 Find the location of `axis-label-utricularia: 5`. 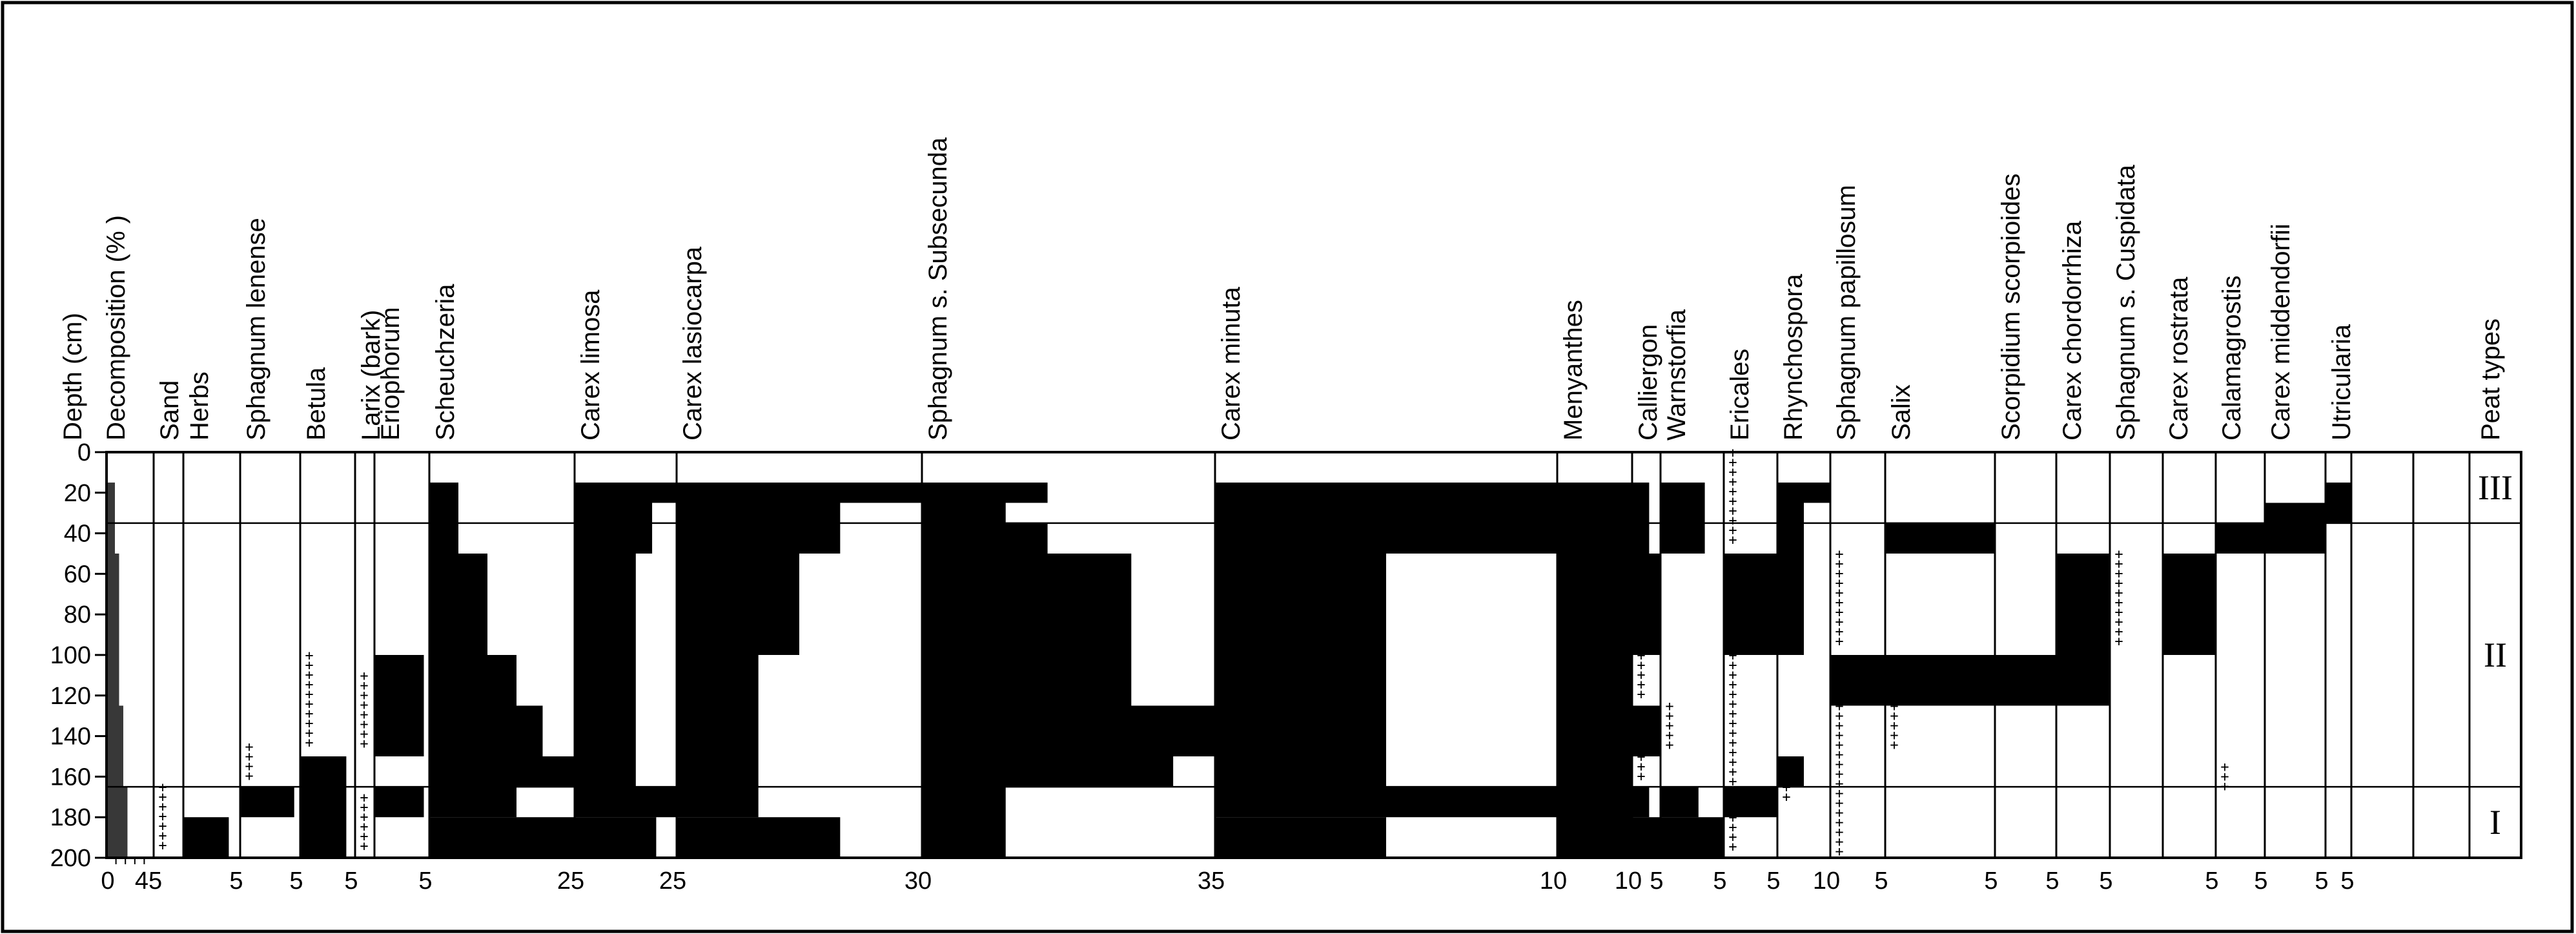

axis-label-utricularia: 5 is located at coordinates (2347, 881).